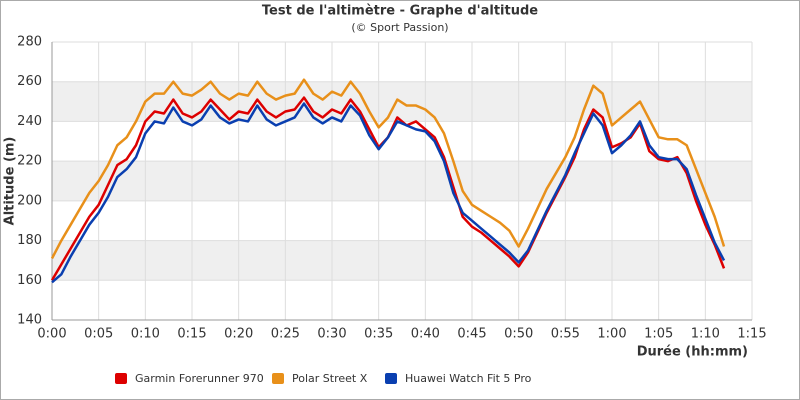  Describe the element at coordinates (98, 334) in the screenshot. I see `x-tick-label: 0:05` at that location.